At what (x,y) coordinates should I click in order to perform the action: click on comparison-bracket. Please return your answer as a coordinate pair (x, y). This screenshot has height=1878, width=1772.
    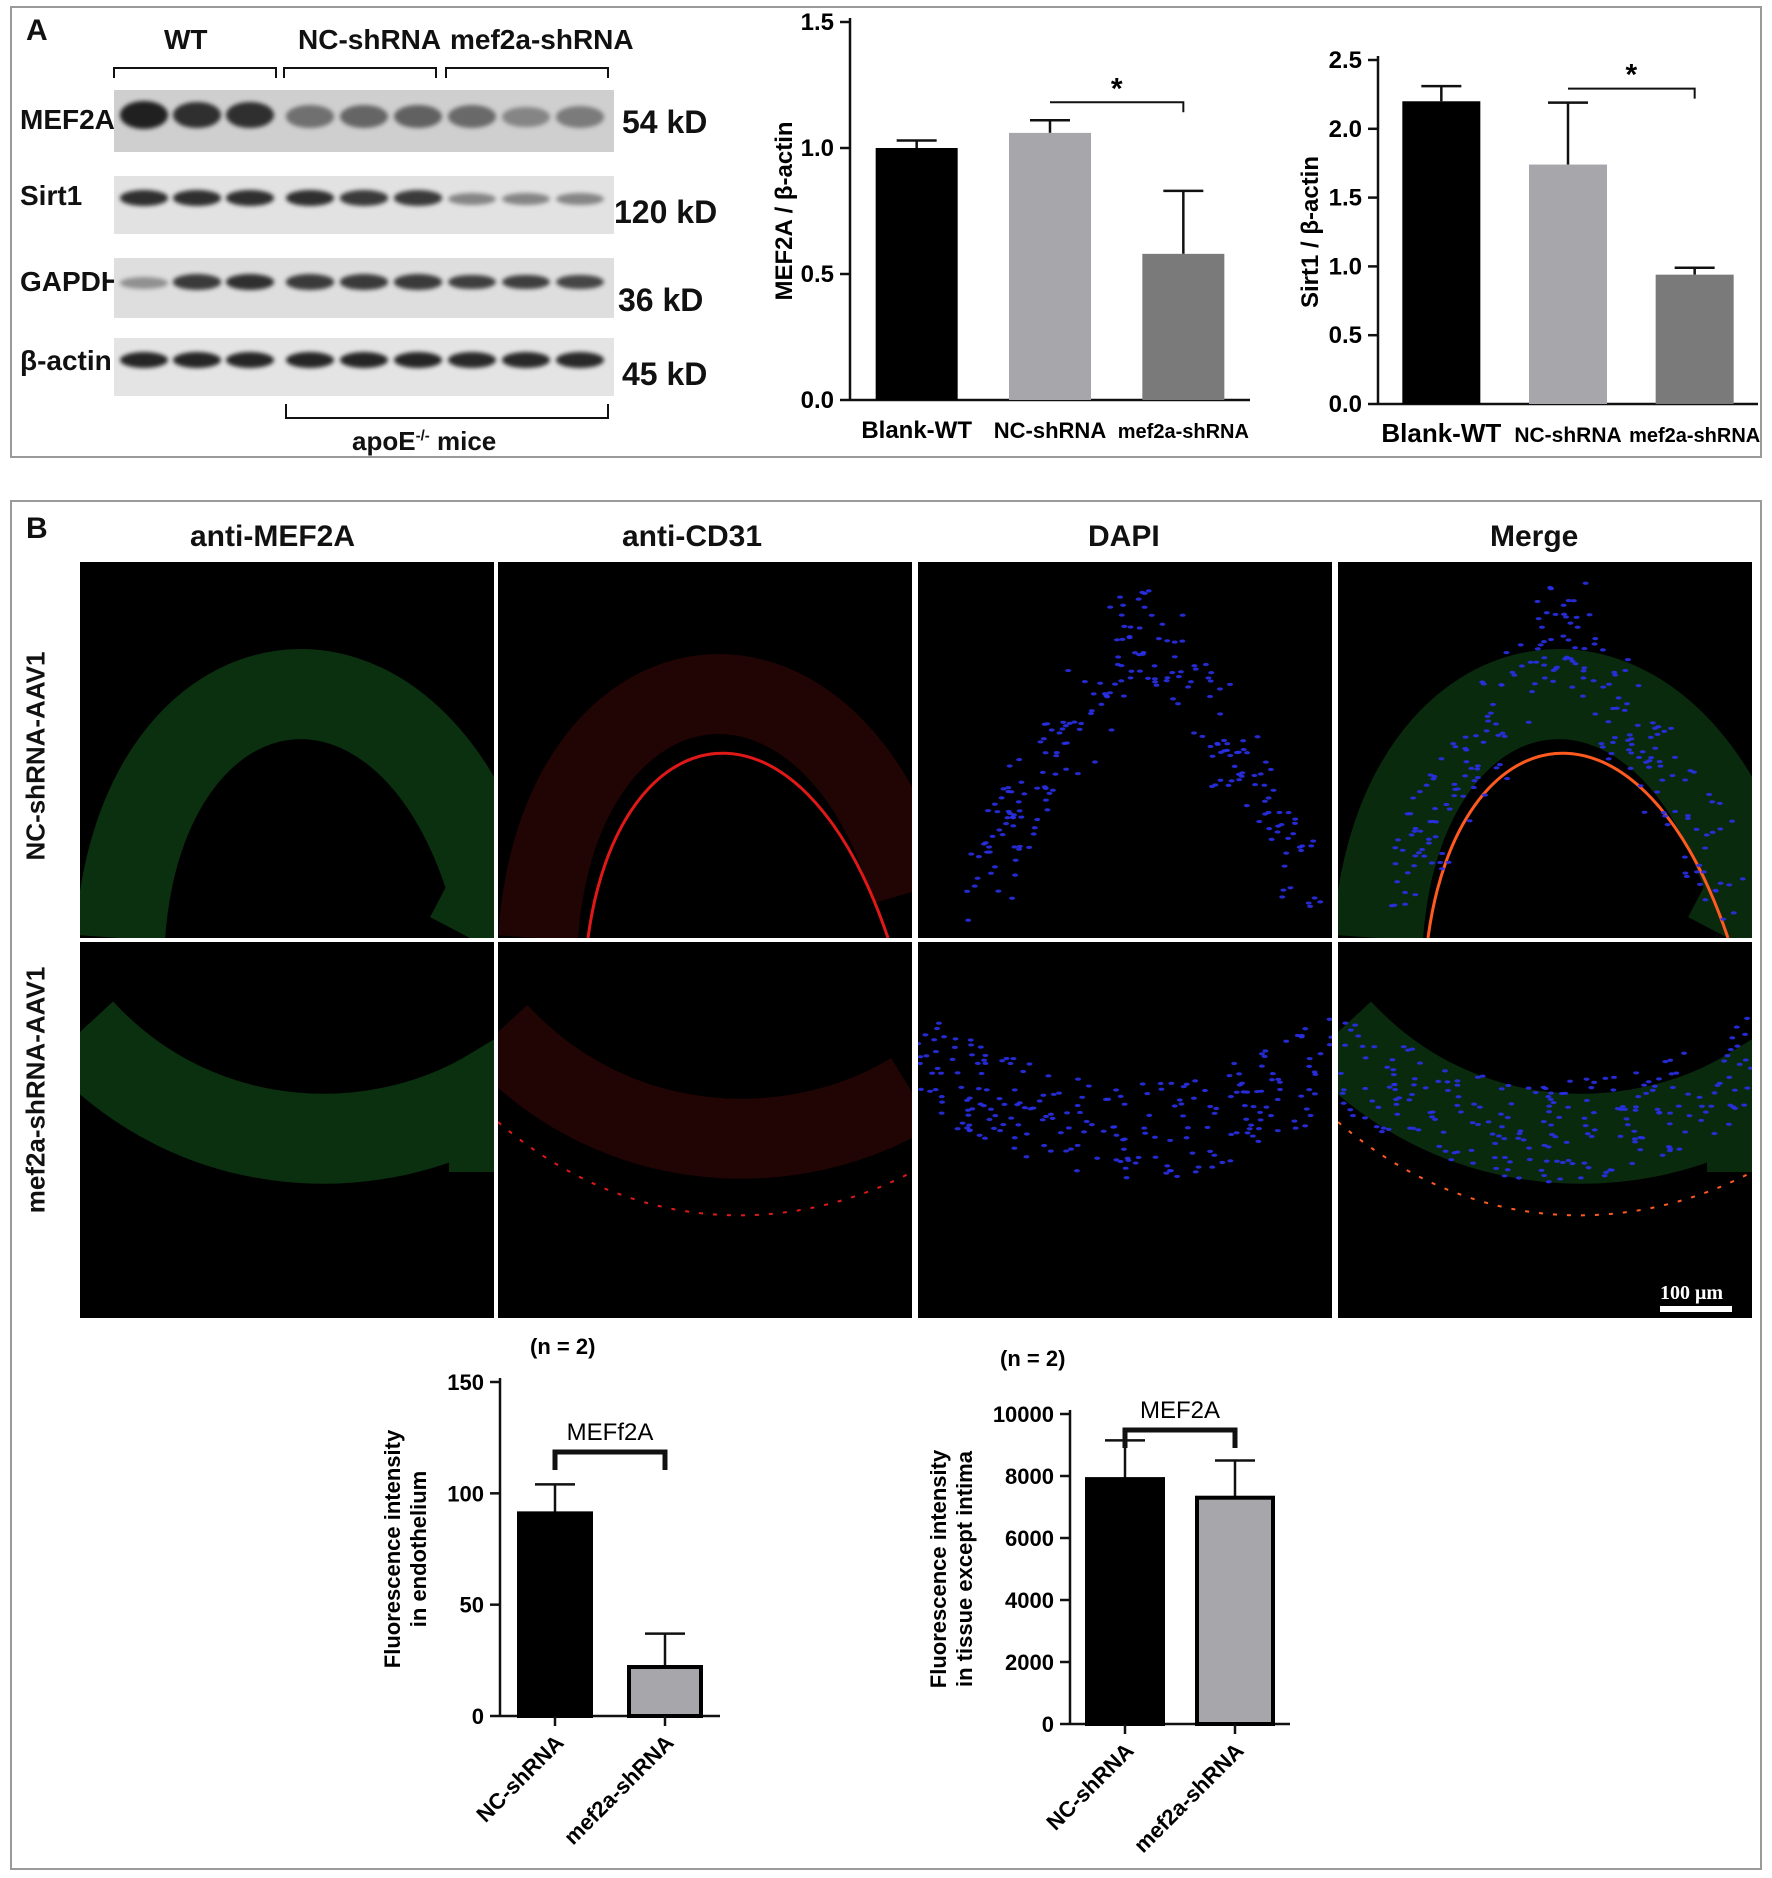
    Looking at the image, I should click on (1180, 1437).